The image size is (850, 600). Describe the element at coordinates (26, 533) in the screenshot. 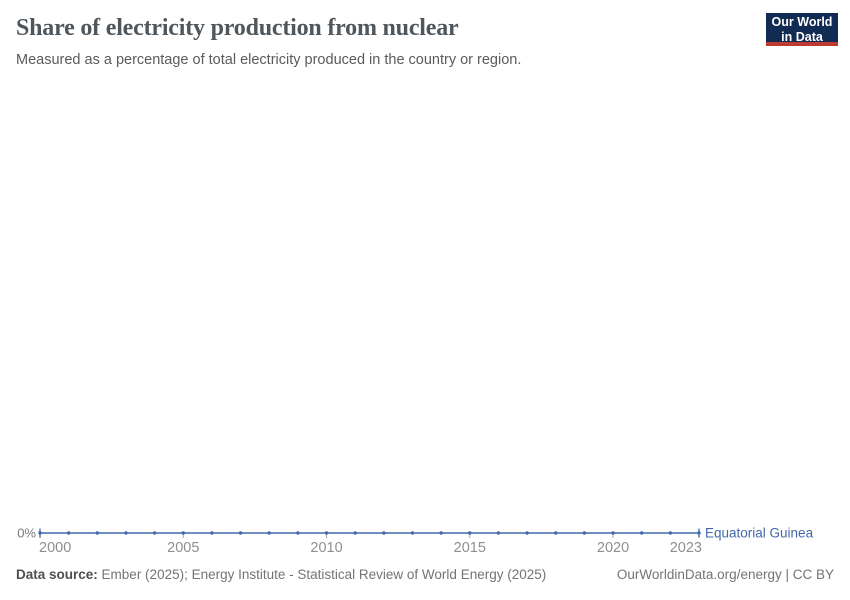

I see `y-axis-label: 0%` at that location.